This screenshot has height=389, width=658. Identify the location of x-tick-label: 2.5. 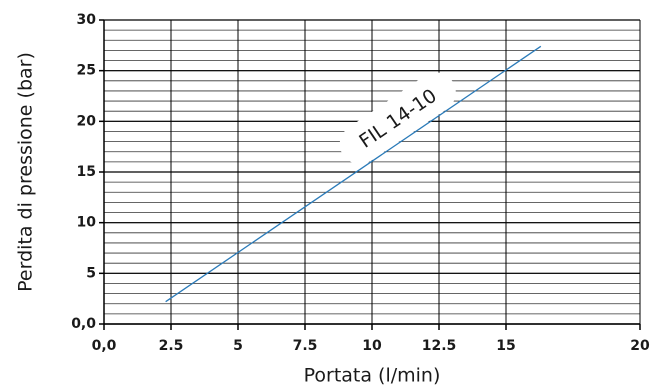
(171, 346).